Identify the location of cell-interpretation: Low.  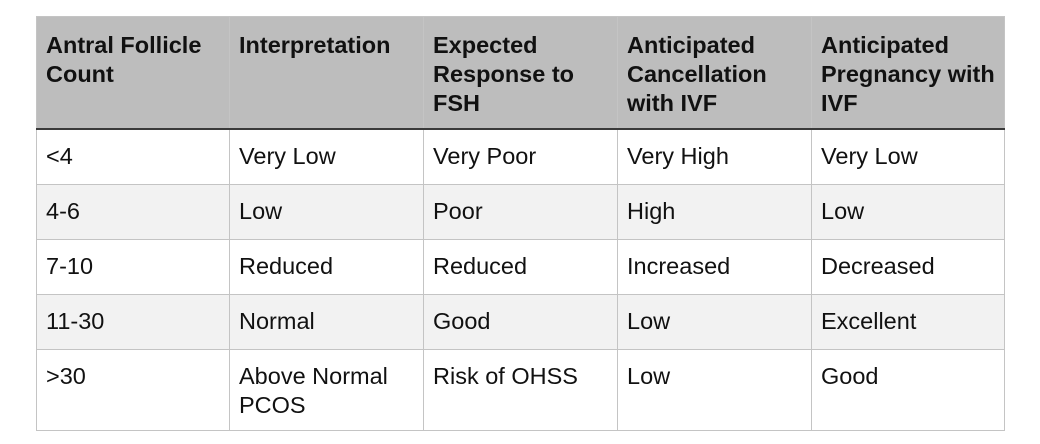
(326, 211).